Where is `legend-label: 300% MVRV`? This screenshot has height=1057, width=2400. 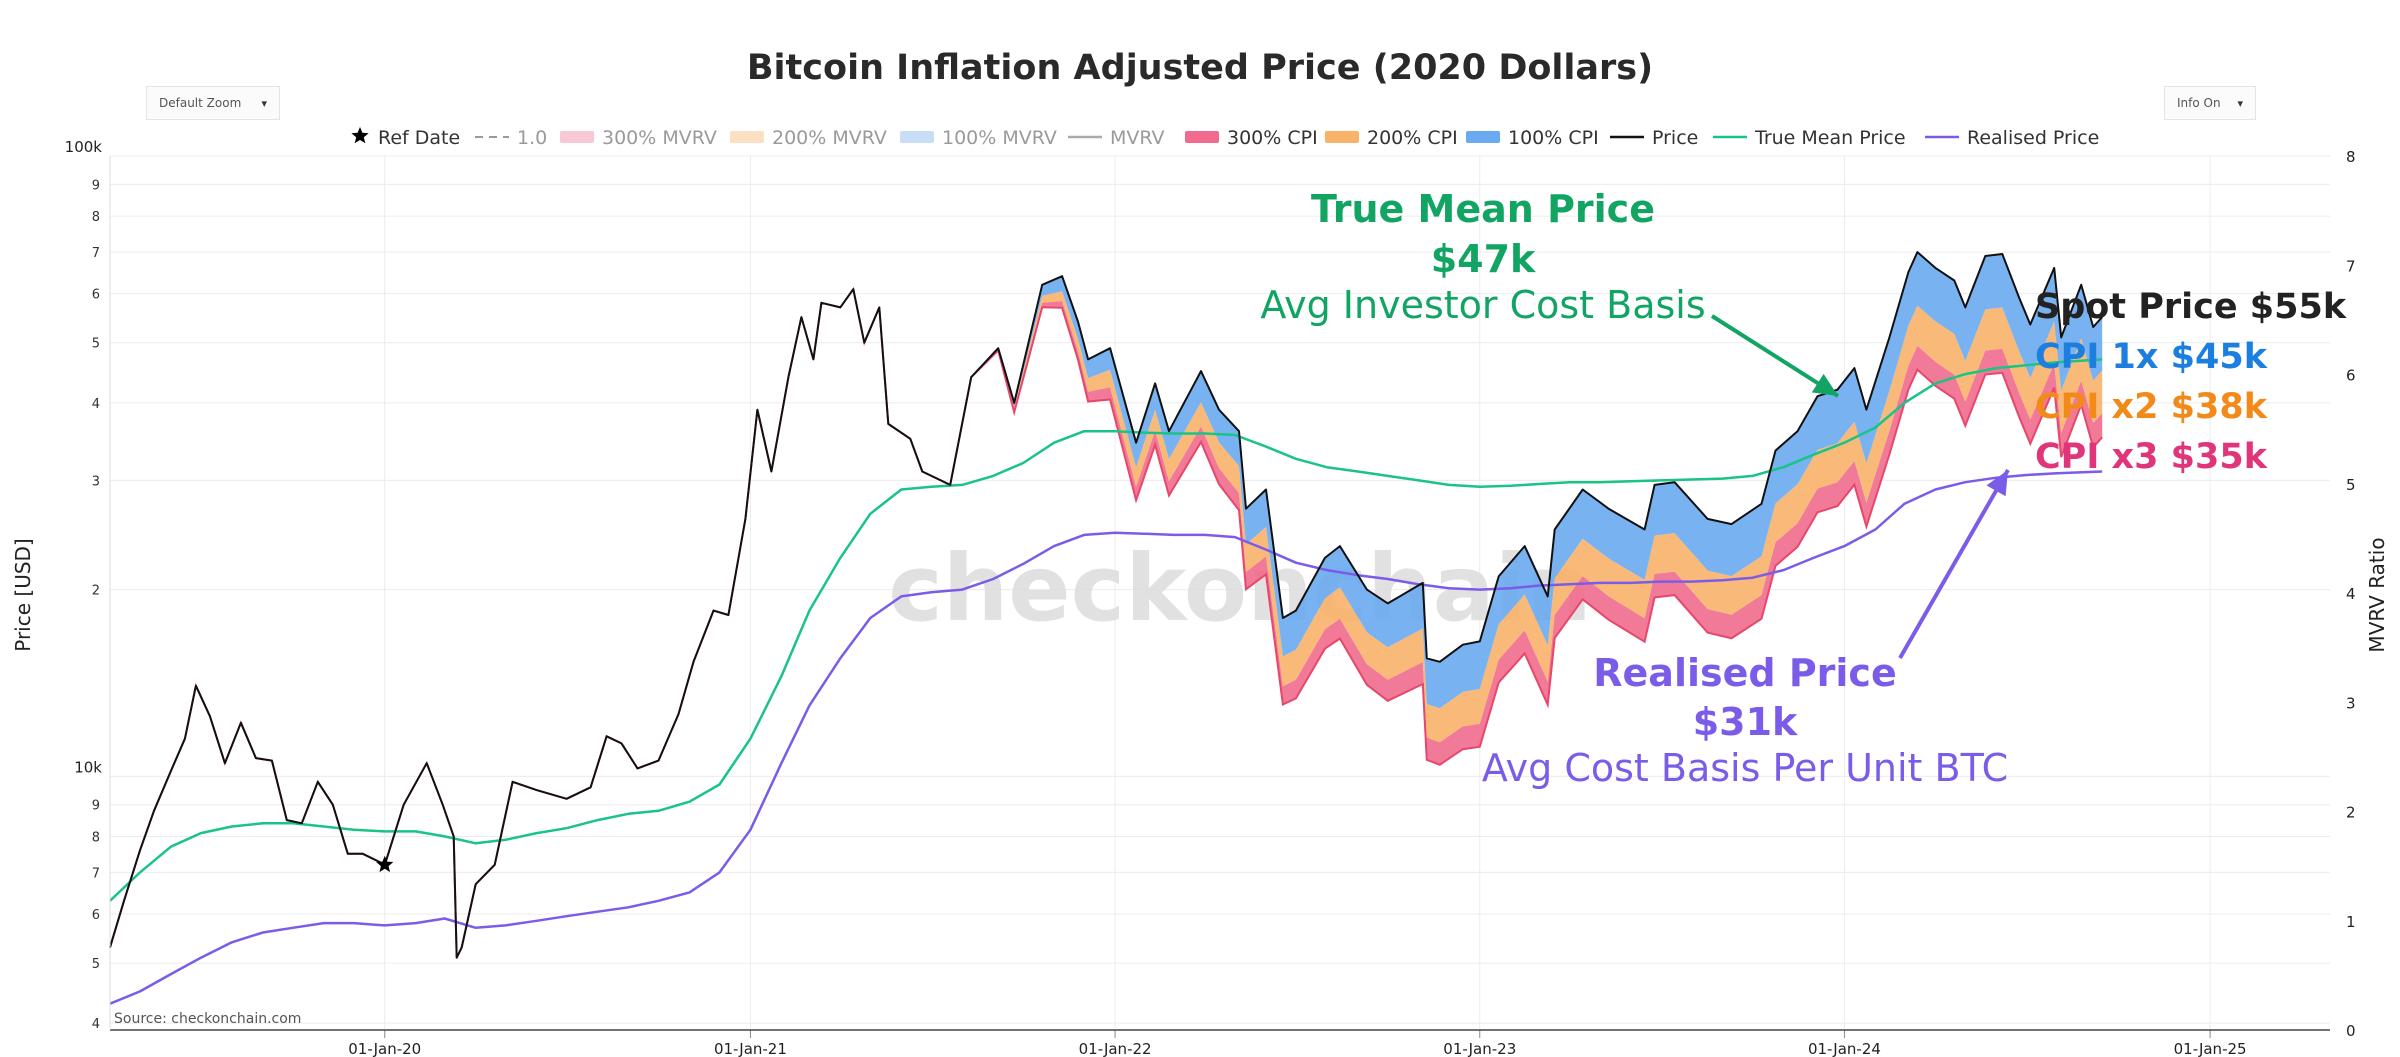 legend-label: 300% MVRV is located at coordinates (659, 138).